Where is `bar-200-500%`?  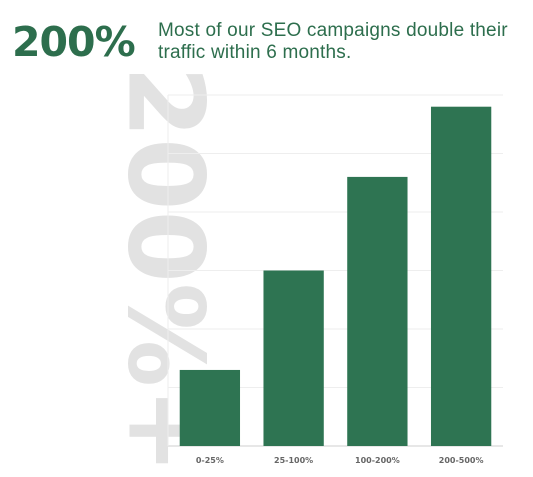 bar-200-500% is located at coordinates (461, 276).